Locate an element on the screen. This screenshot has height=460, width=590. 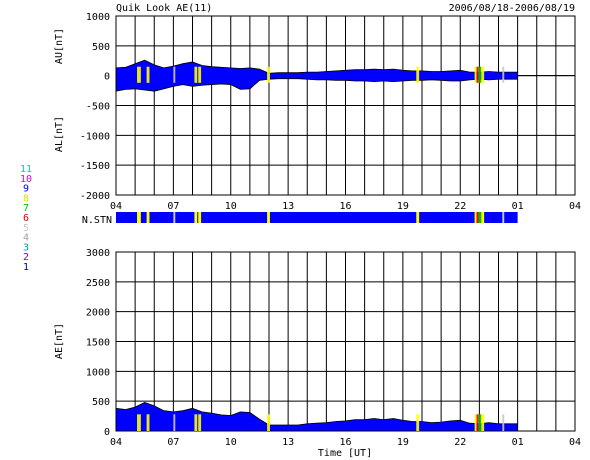
station-legend-entry: 1 is located at coordinates (26, 267).